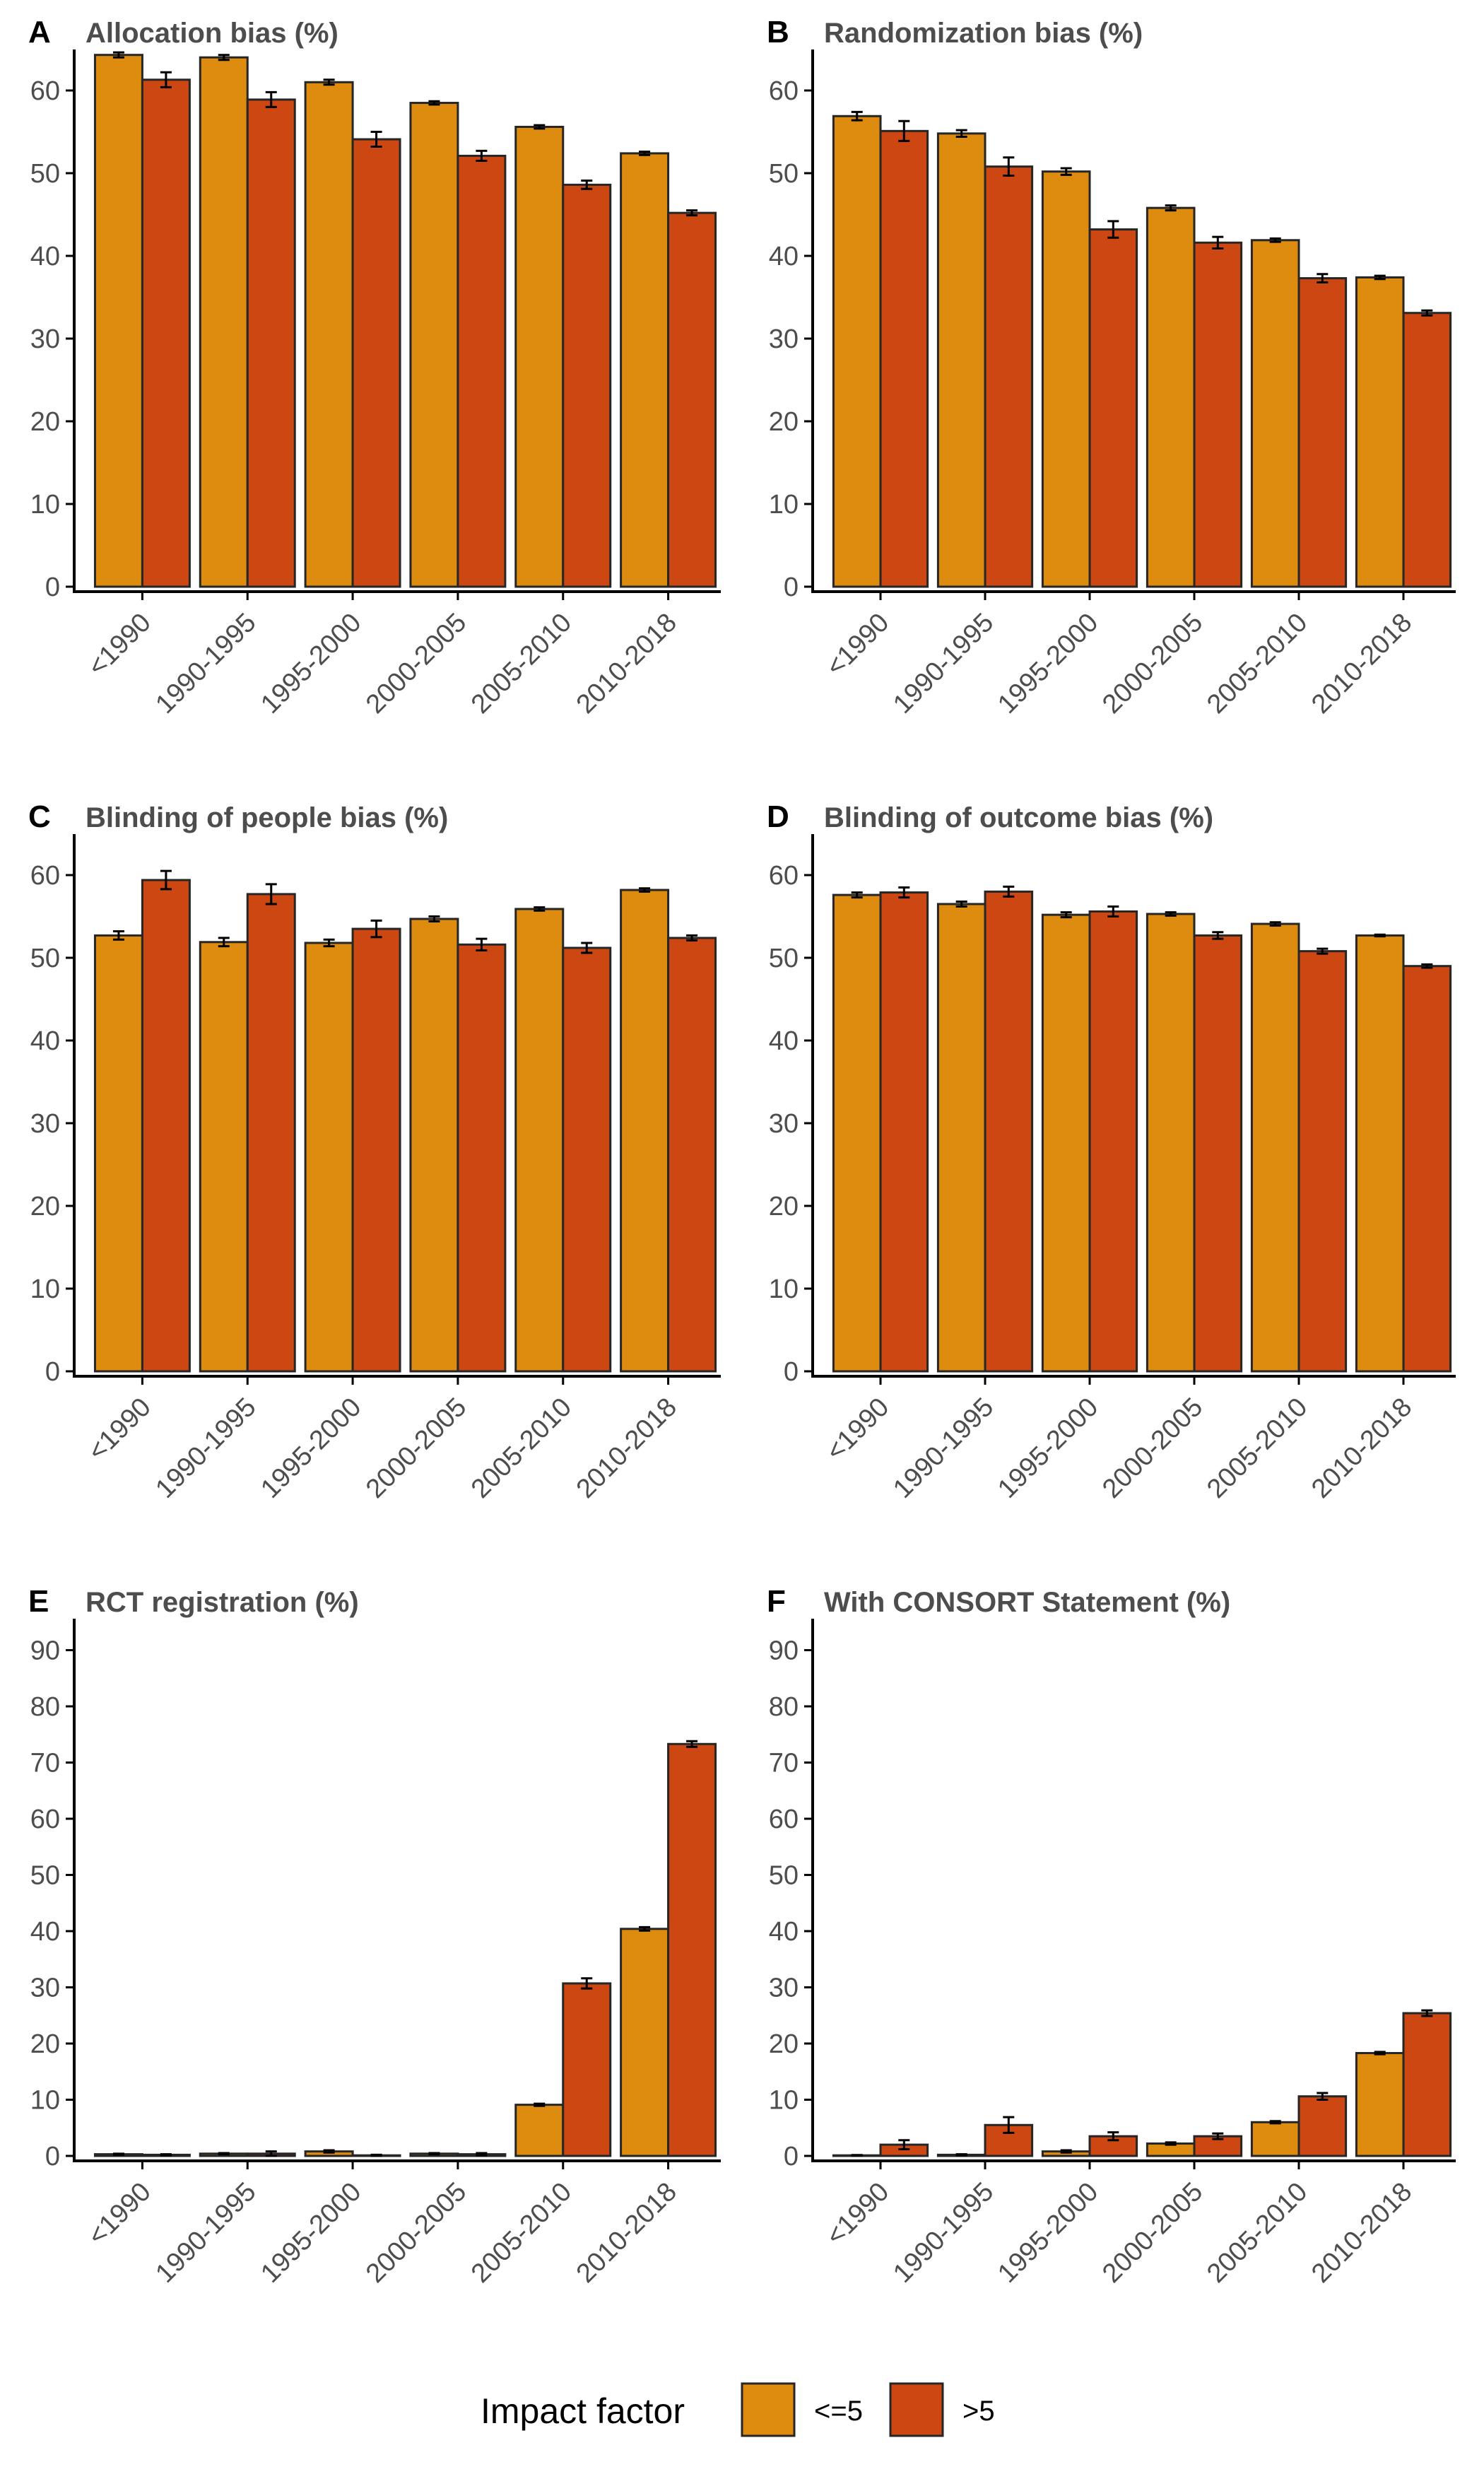 The width and height of the screenshot is (1484, 2474). Describe the element at coordinates (776, 1601) in the screenshot. I see `panel-letter: F` at that location.